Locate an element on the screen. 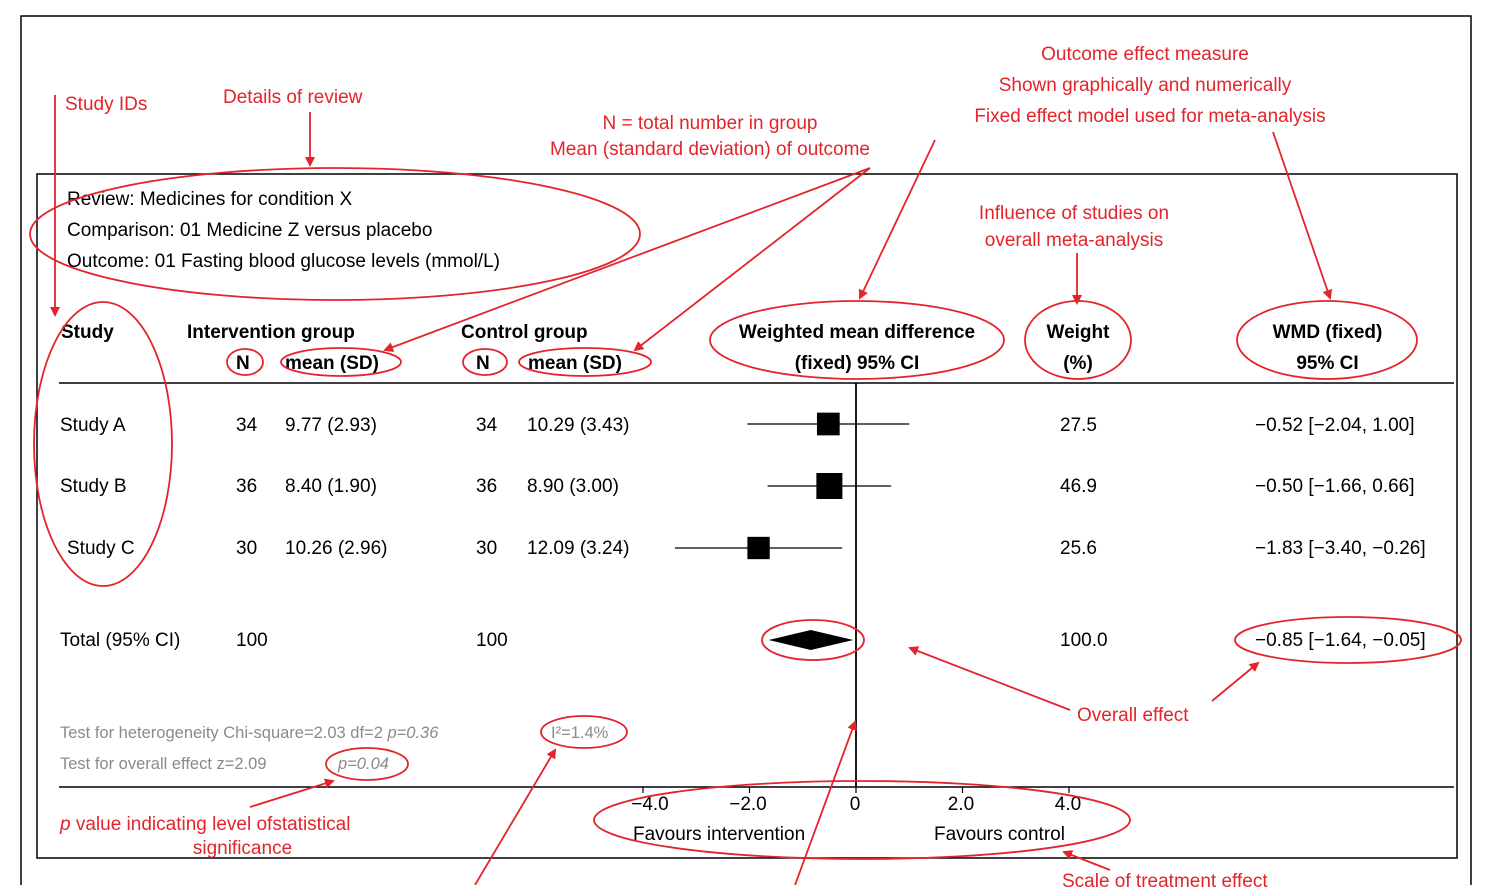 The height and width of the screenshot is (892, 1500). annotation-p-rest: value indicating level ofstatistical is located at coordinates (210, 824).